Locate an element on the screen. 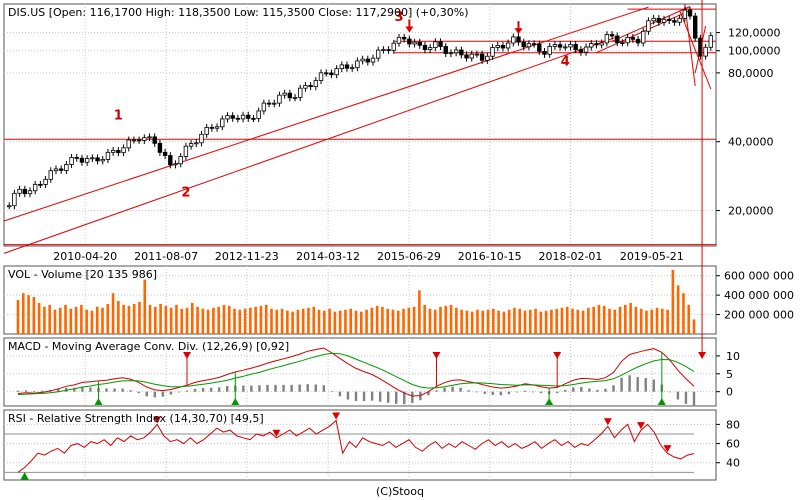 The width and height of the screenshot is (800, 500). price-tick-label: 100,0000 is located at coordinates (754, 51).